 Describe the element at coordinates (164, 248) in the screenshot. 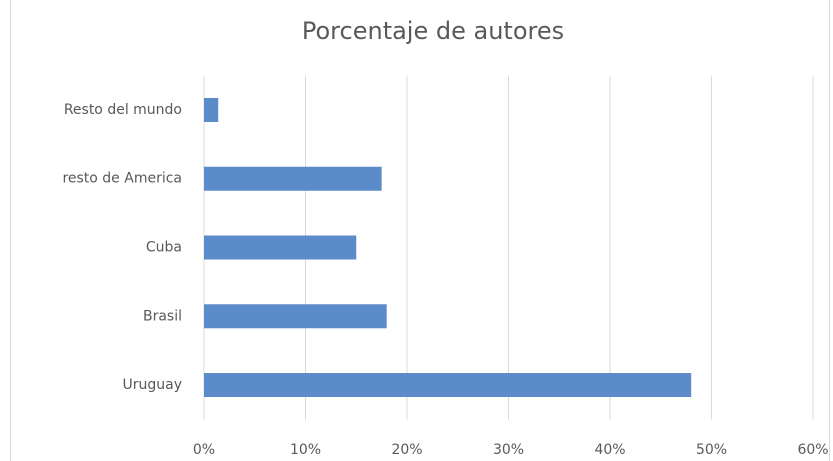

I see `y-tick-label: Cuba` at that location.